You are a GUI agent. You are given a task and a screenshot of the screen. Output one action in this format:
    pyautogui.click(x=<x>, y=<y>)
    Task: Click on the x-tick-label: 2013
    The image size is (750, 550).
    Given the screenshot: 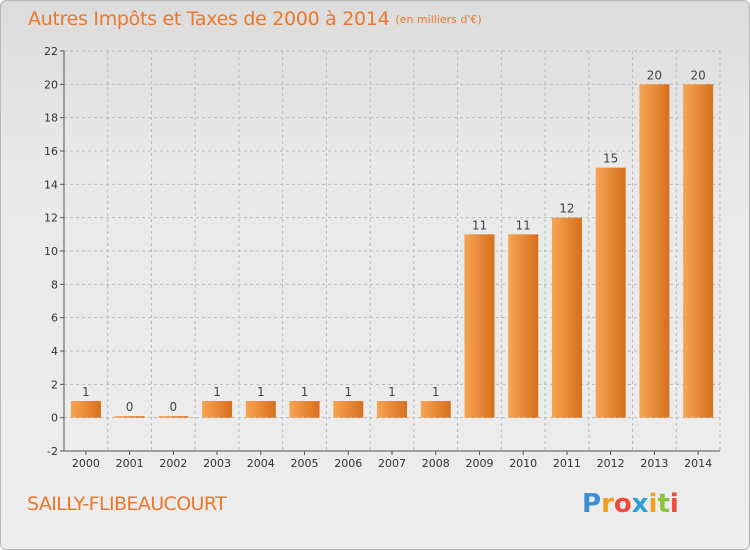 What is the action you would take?
    pyautogui.click(x=654, y=463)
    